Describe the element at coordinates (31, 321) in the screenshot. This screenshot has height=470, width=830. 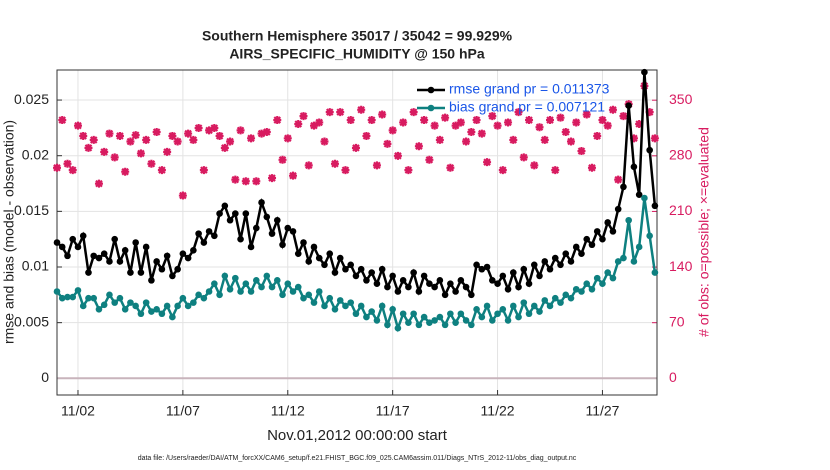
I see `y-tick-label: 0.005` at that location.